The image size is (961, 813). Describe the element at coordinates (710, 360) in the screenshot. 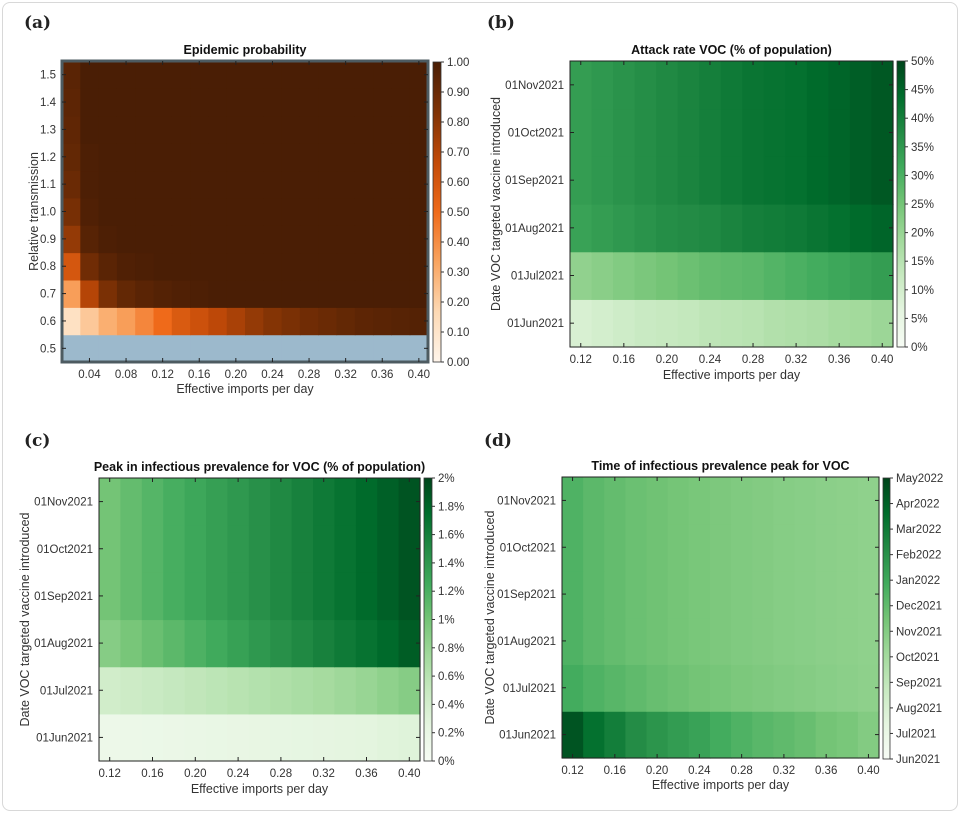

I see `x-tick-label: 0.24` at that location.